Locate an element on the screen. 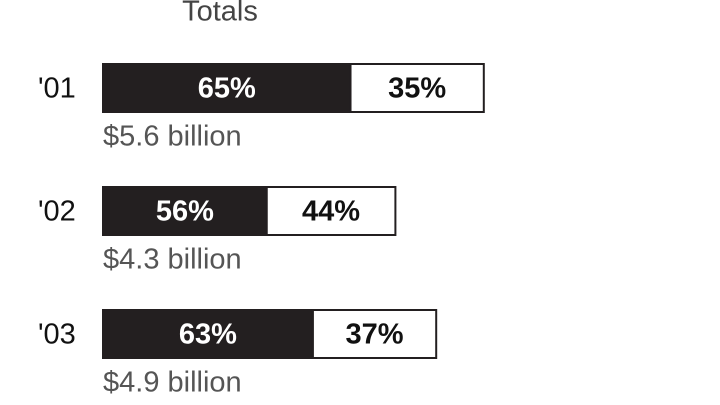 This screenshot has width=720, height=405. value-label: 44% is located at coordinates (331, 212).